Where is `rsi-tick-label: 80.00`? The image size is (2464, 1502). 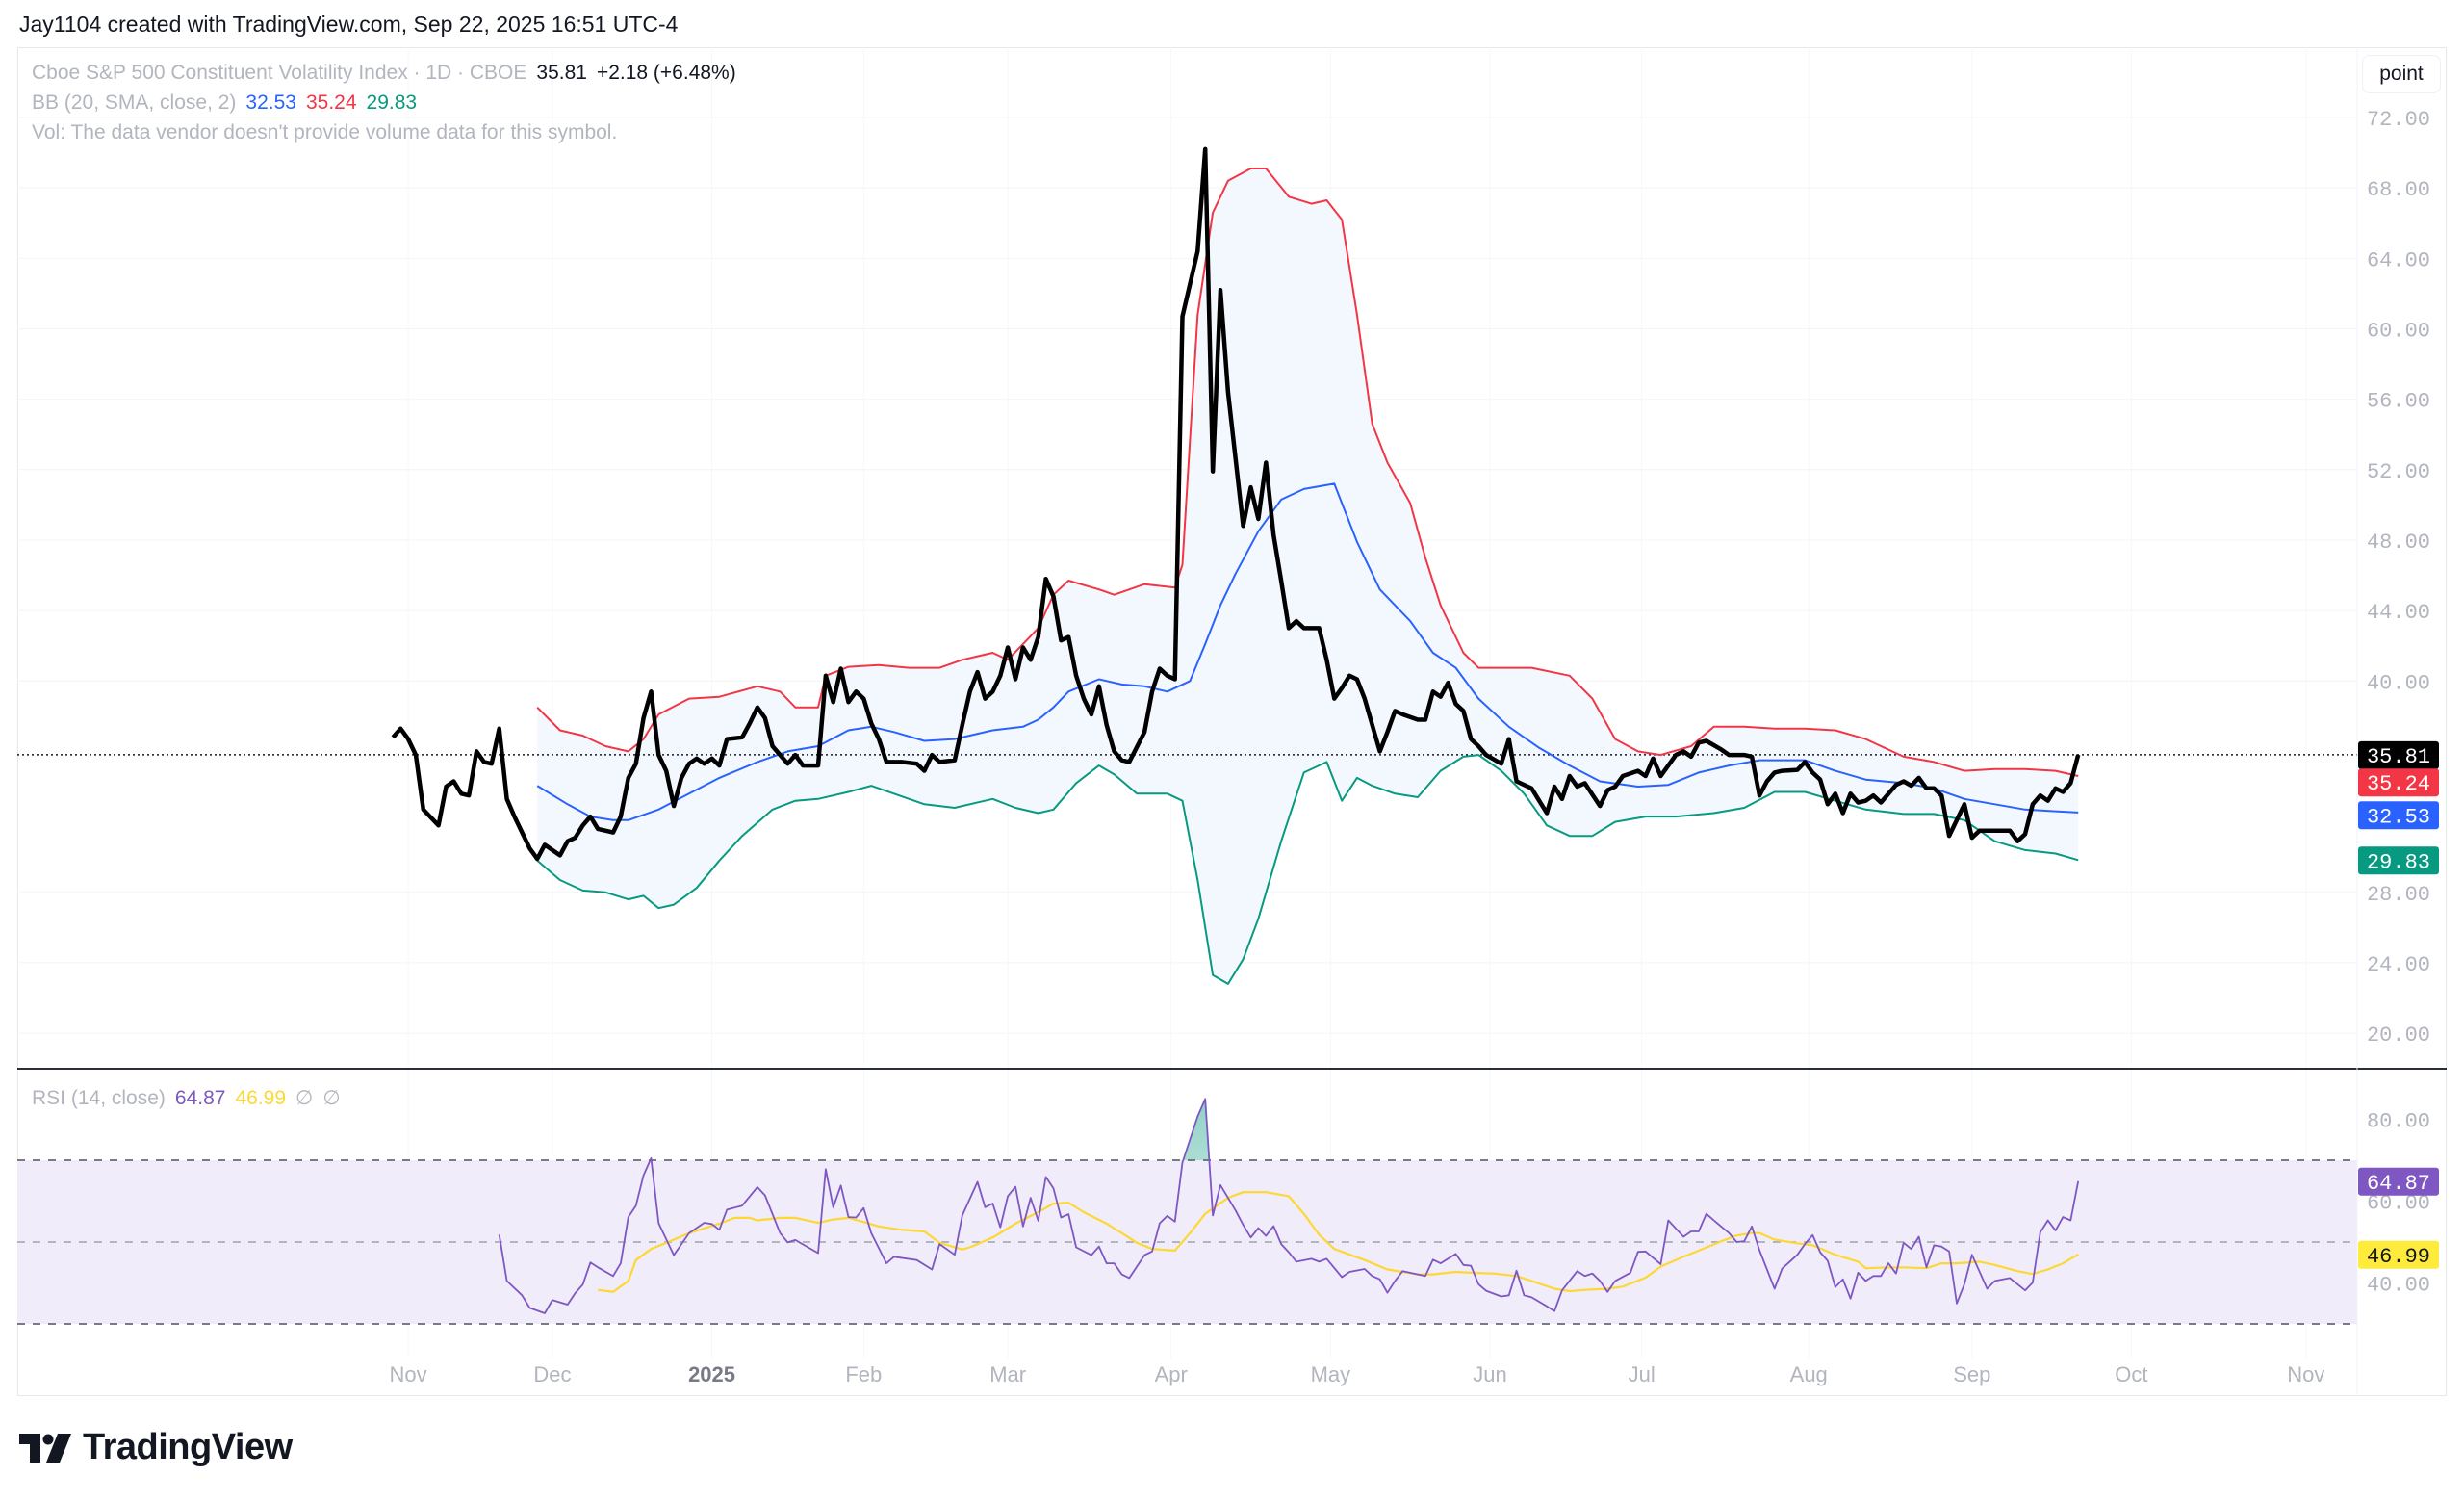 rsi-tick-label: 80.00 is located at coordinates (2398, 1122).